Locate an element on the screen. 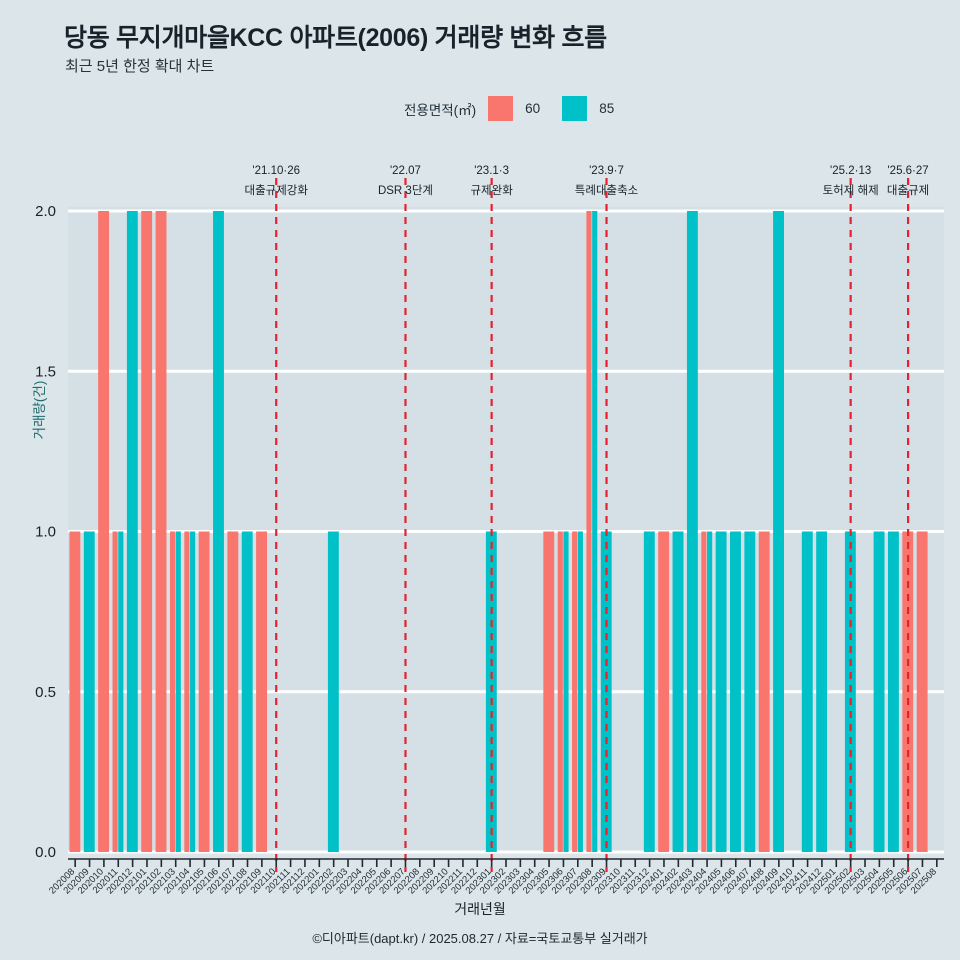 The height and width of the screenshot is (960, 960). legend-label-85: 85 is located at coordinates (607, 108).